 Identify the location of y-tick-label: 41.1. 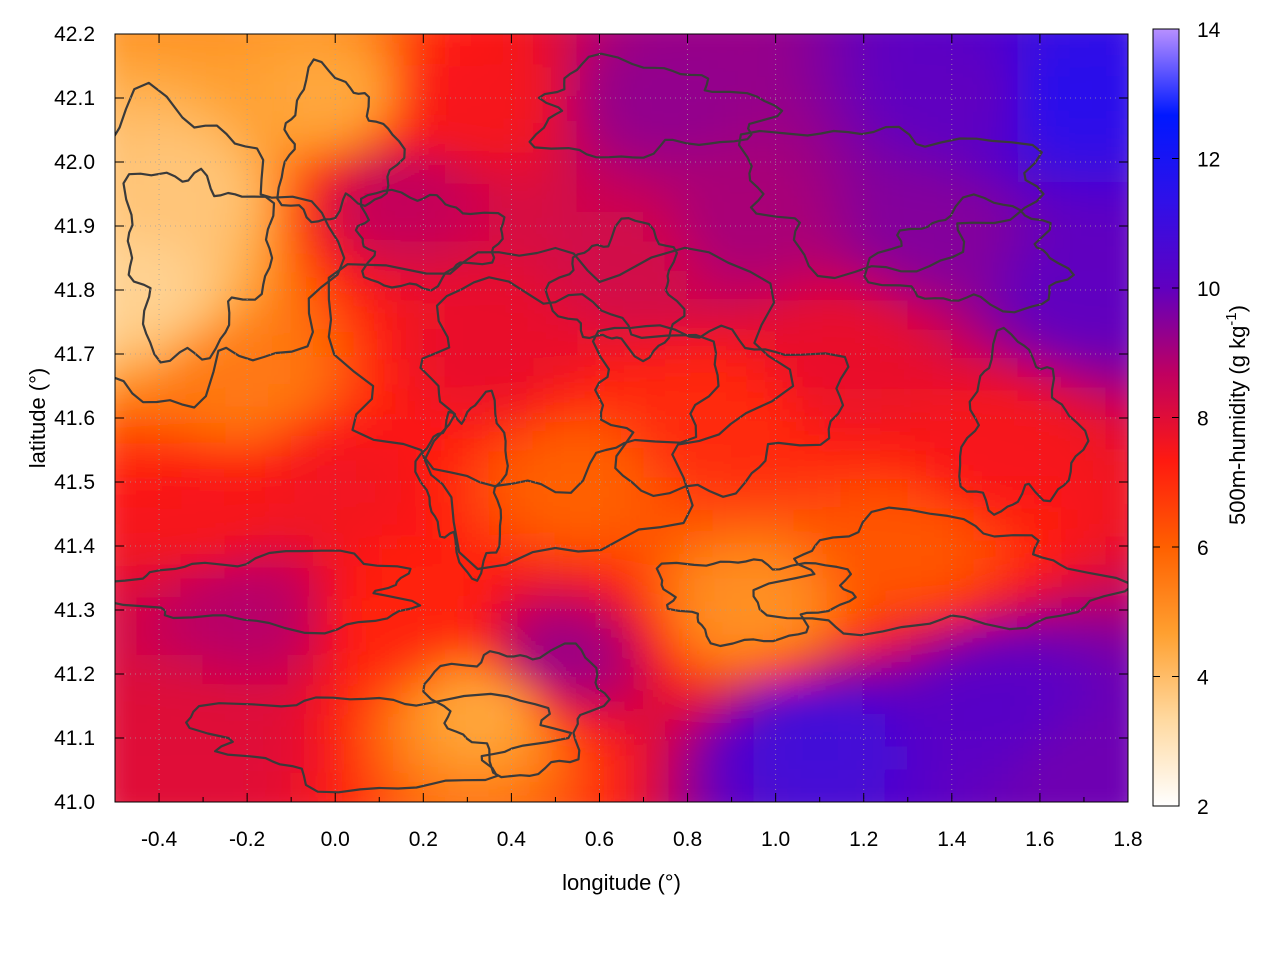
(74, 738).